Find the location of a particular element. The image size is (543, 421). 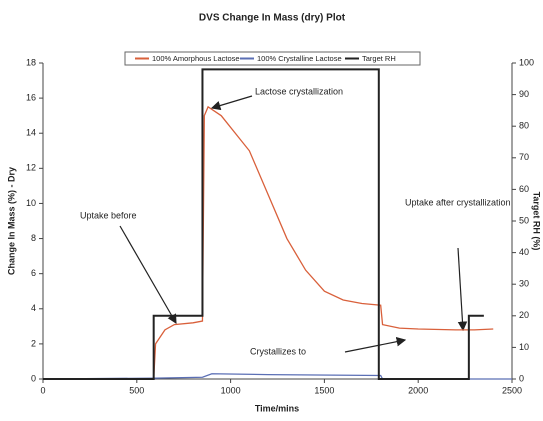

y-tick-label: 16 is located at coordinates (31, 97).